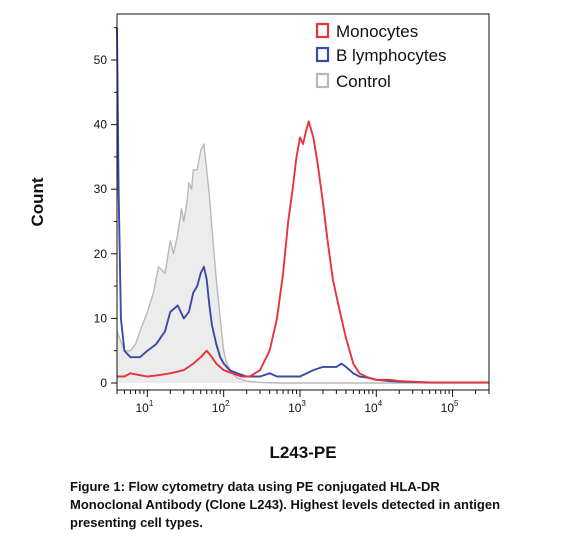  What do you see at coordinates (221, 407) in the screenshot?
I see `x-tick-label: 10²` at bounding box center [221, 407].